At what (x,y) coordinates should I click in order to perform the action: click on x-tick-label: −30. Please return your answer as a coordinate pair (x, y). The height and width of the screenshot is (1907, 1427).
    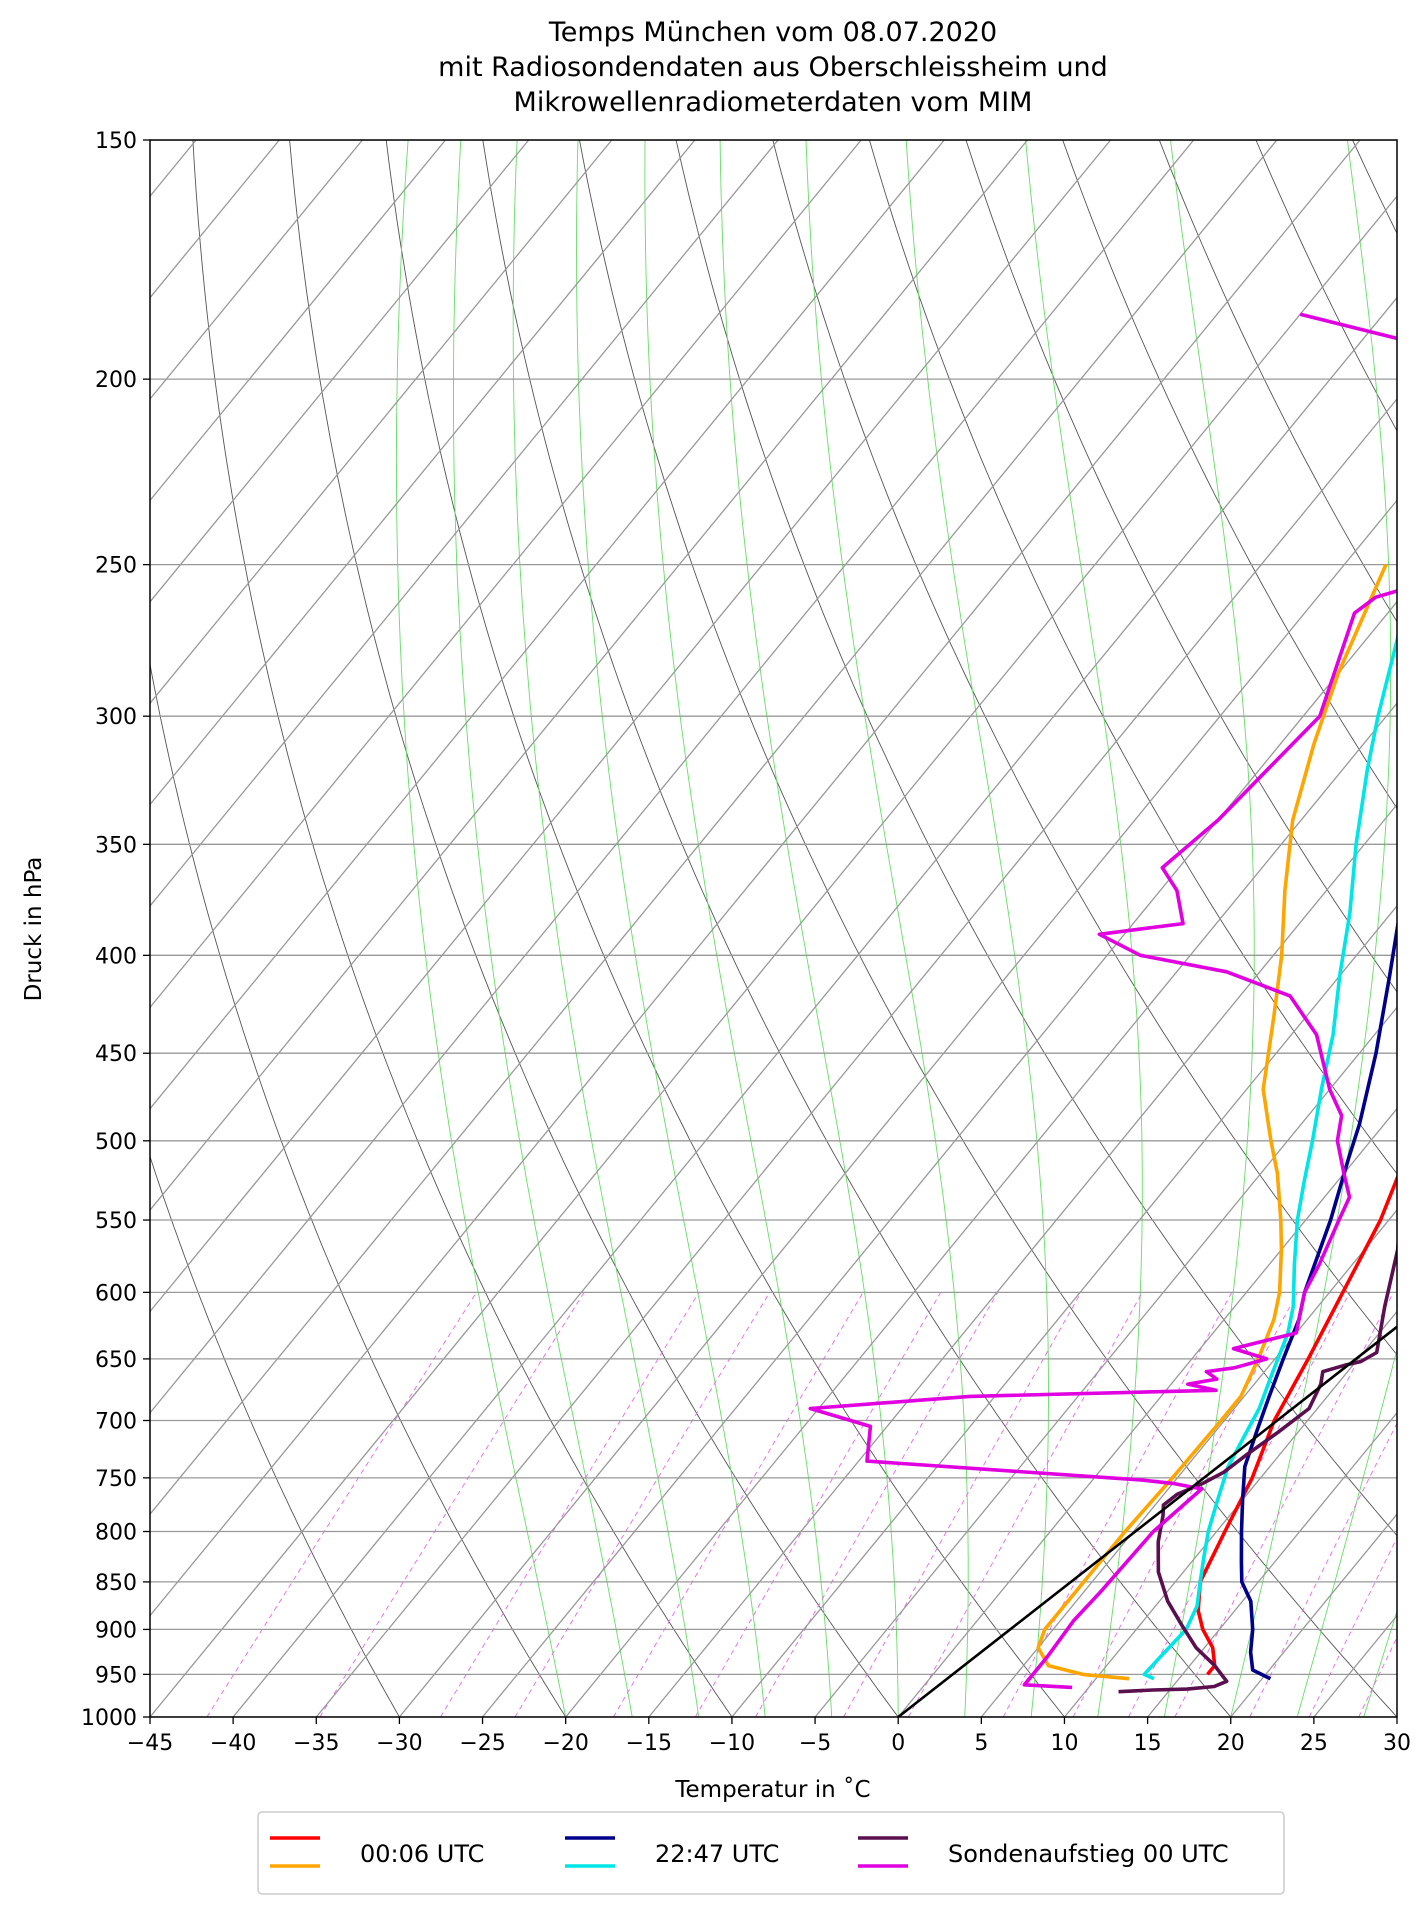
    Looking at the image, I should click on (399, 1743).